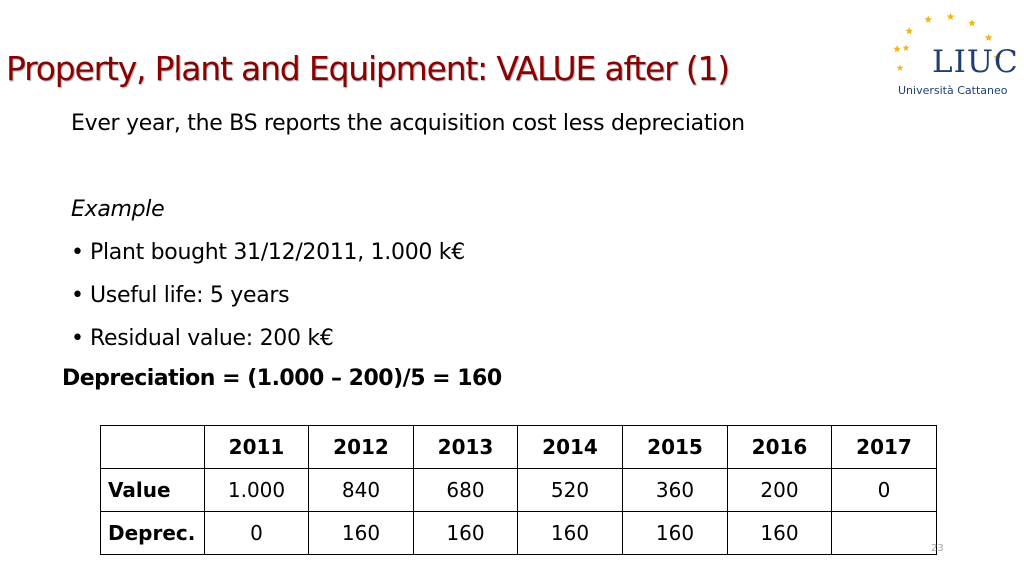 This screenshot has width=1024, height=576. Describe the element at coordinates (570, 447) in the screenshot. I see `table-header-cell: 2014` at that location.